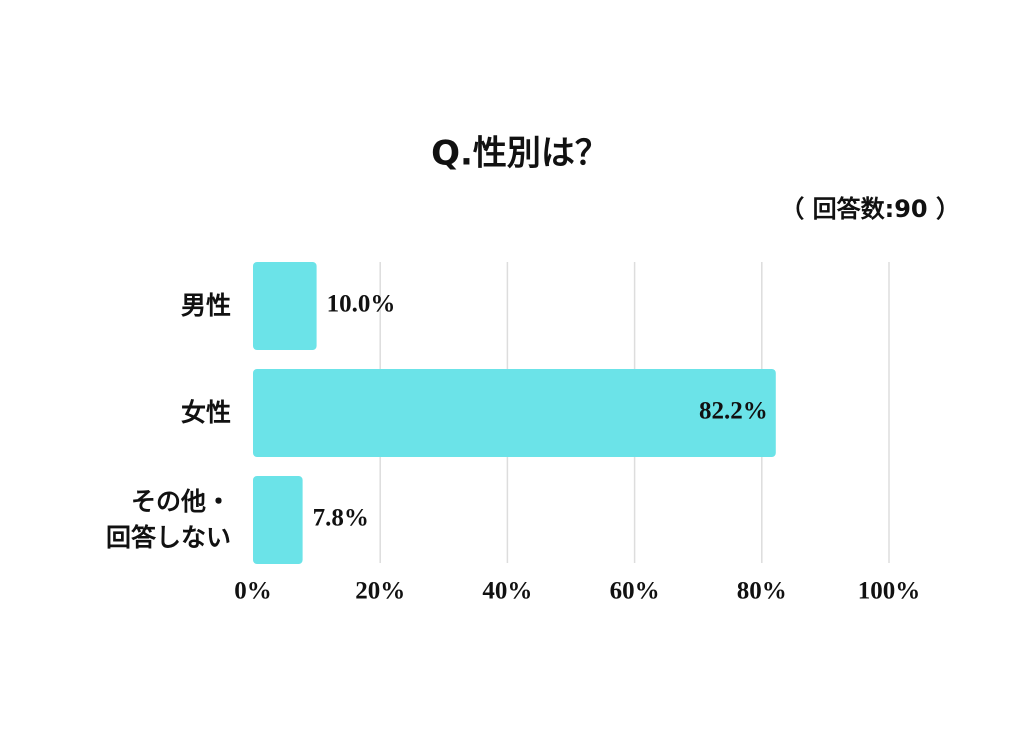 The image size is (1024, 740). What do you see at coordinates (733, 411) in the screenshot?
I see `value-label: 82.2%` at bounding box center [733, 411].